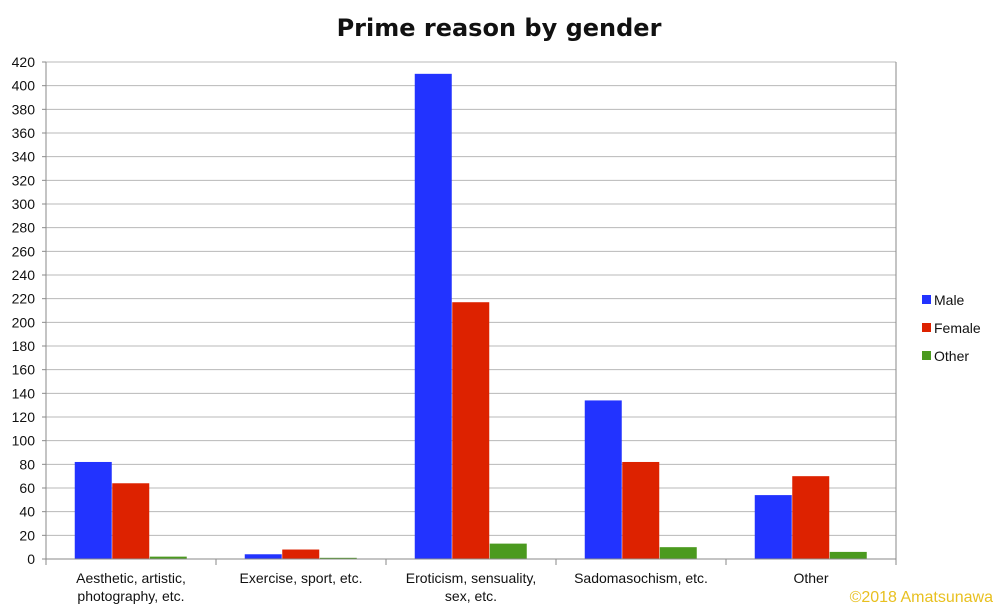 The image size is (1000, 610). I want to click on legend-swatch-male, so click(926, 299).